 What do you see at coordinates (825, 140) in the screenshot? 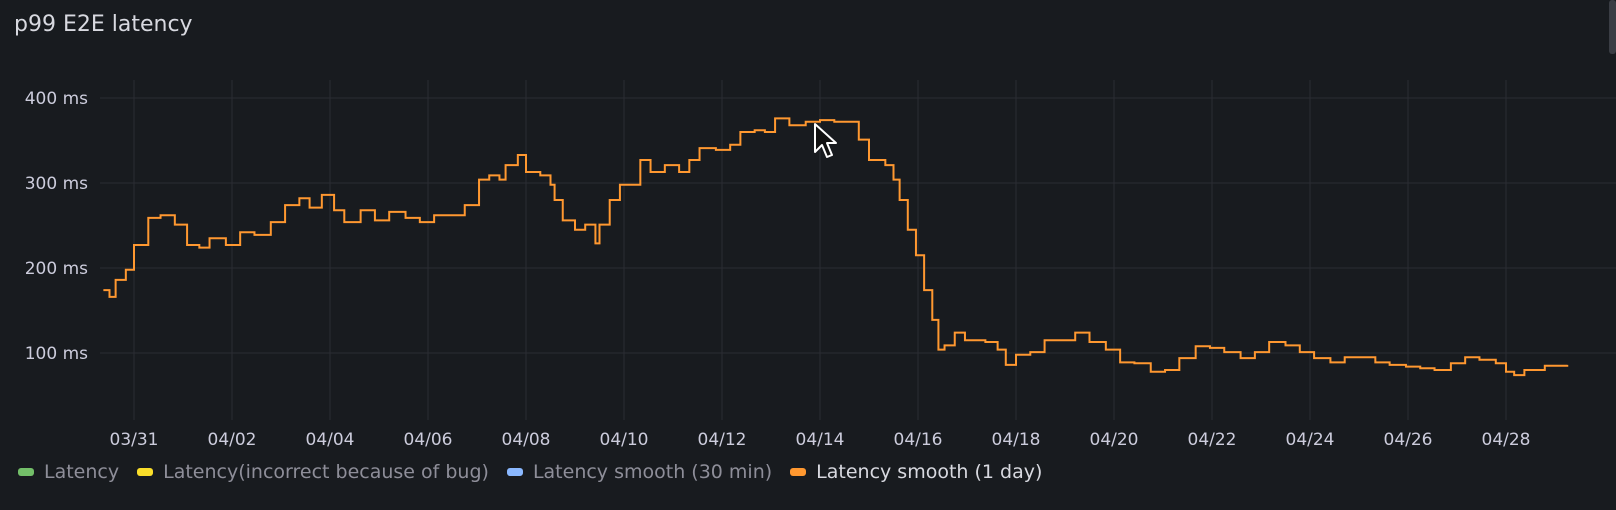
I see `mouse-cursor-icon` at bounding box center [825, 140].